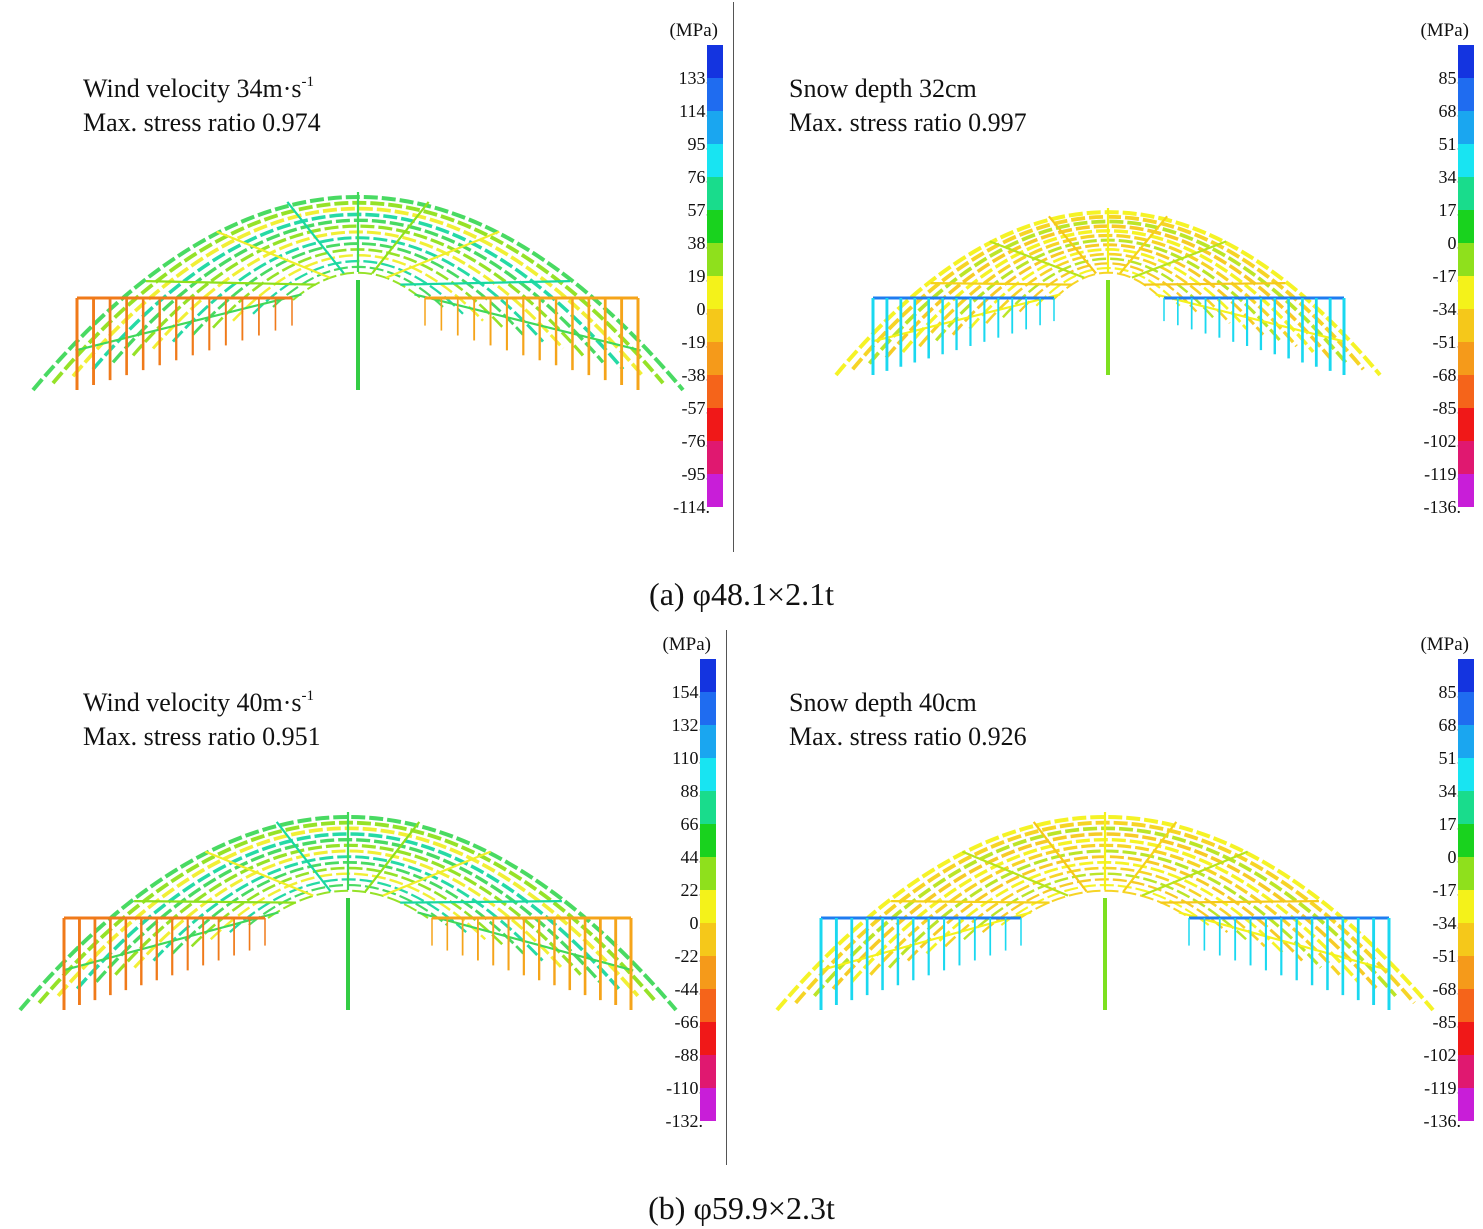 The height and width of the screenshot is (1229, 1483). What do you see at coordinates (689, 1022) in the screenshot?
I see `colorbar-tick-label: -66.` at bounding box center [689, 1022].